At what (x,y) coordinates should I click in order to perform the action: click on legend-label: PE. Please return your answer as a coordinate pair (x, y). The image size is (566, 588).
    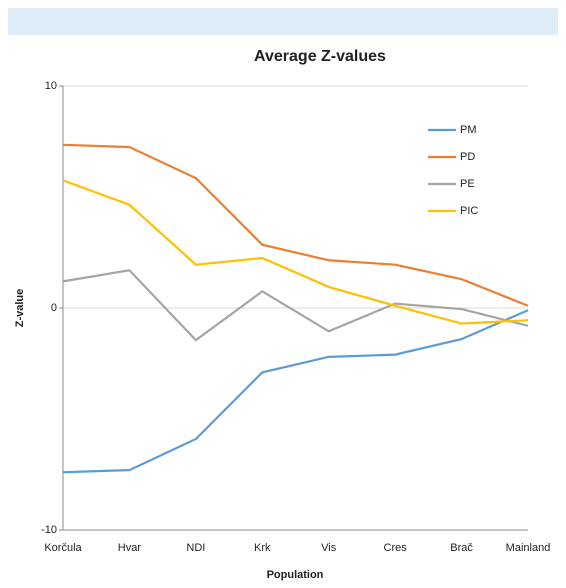
    Looking at the image, I should click on (467, 184).